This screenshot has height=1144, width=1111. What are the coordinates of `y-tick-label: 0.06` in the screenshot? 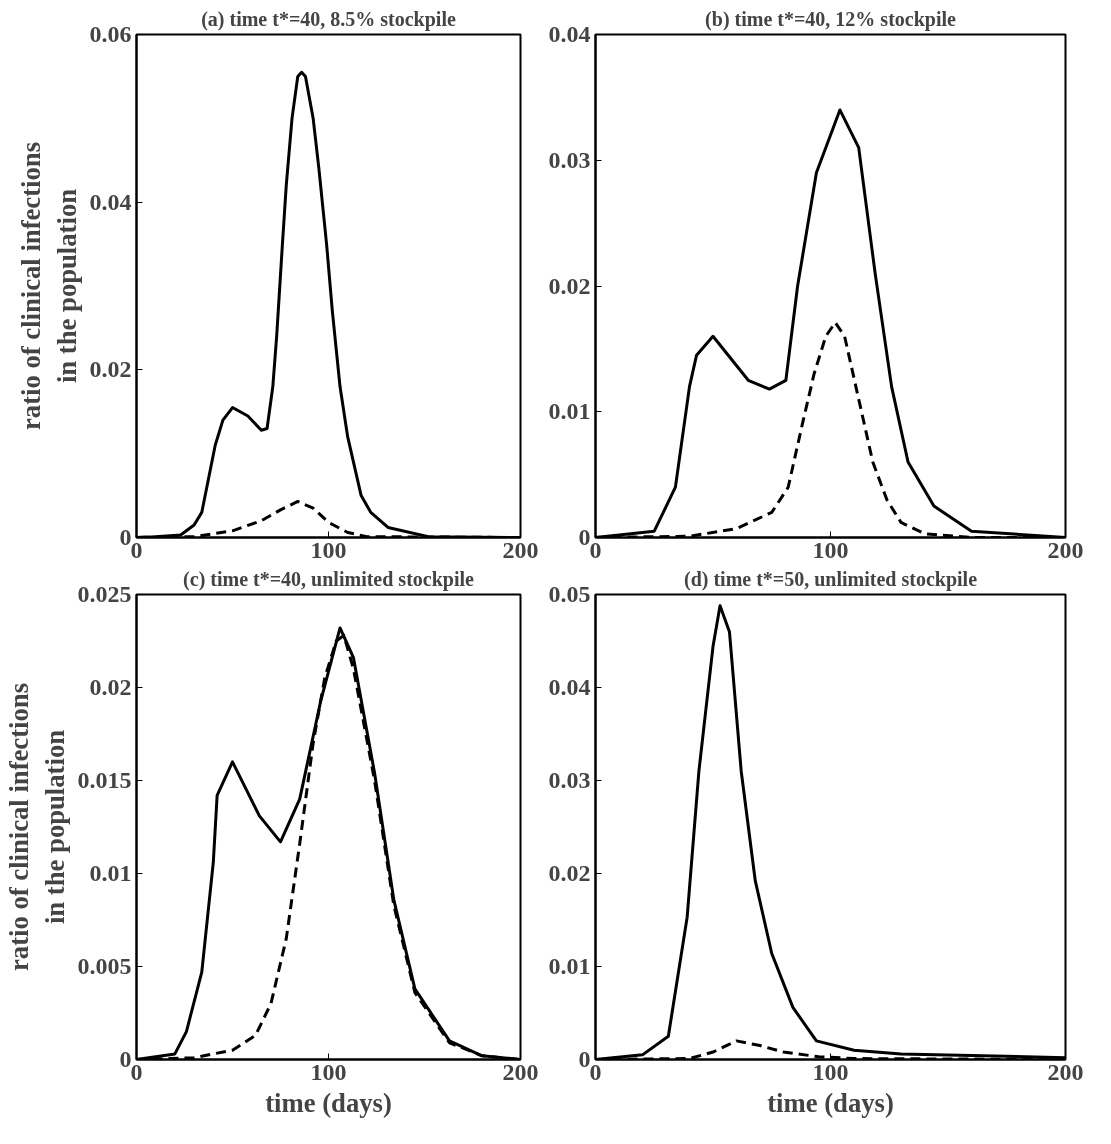 It's located at (110, 34).